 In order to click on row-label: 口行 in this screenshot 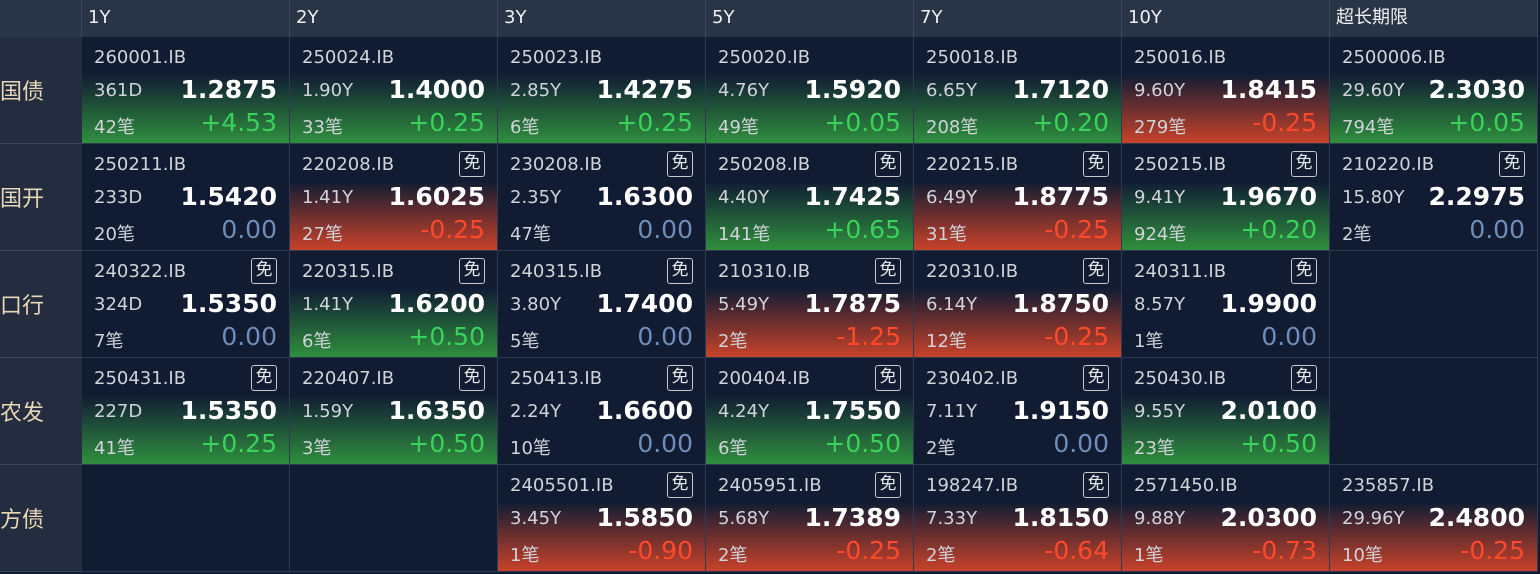, I will do `click(41, 304)`.